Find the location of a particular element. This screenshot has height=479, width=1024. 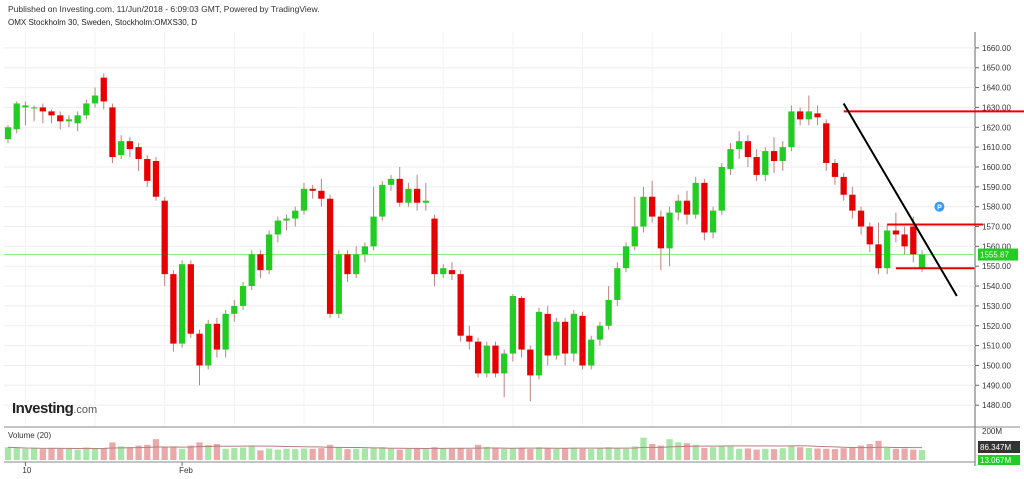

y-tick-label: 1490.00 is located at coordinates (996, 385).